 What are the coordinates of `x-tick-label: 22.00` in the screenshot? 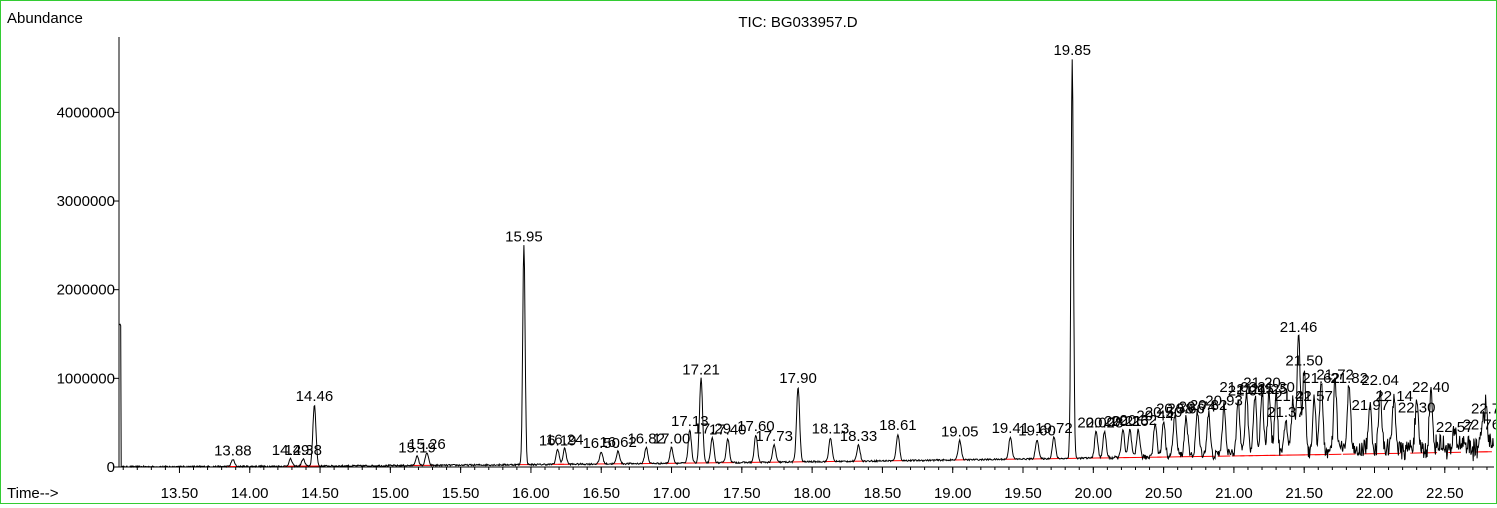 It's located at (1375, 493).